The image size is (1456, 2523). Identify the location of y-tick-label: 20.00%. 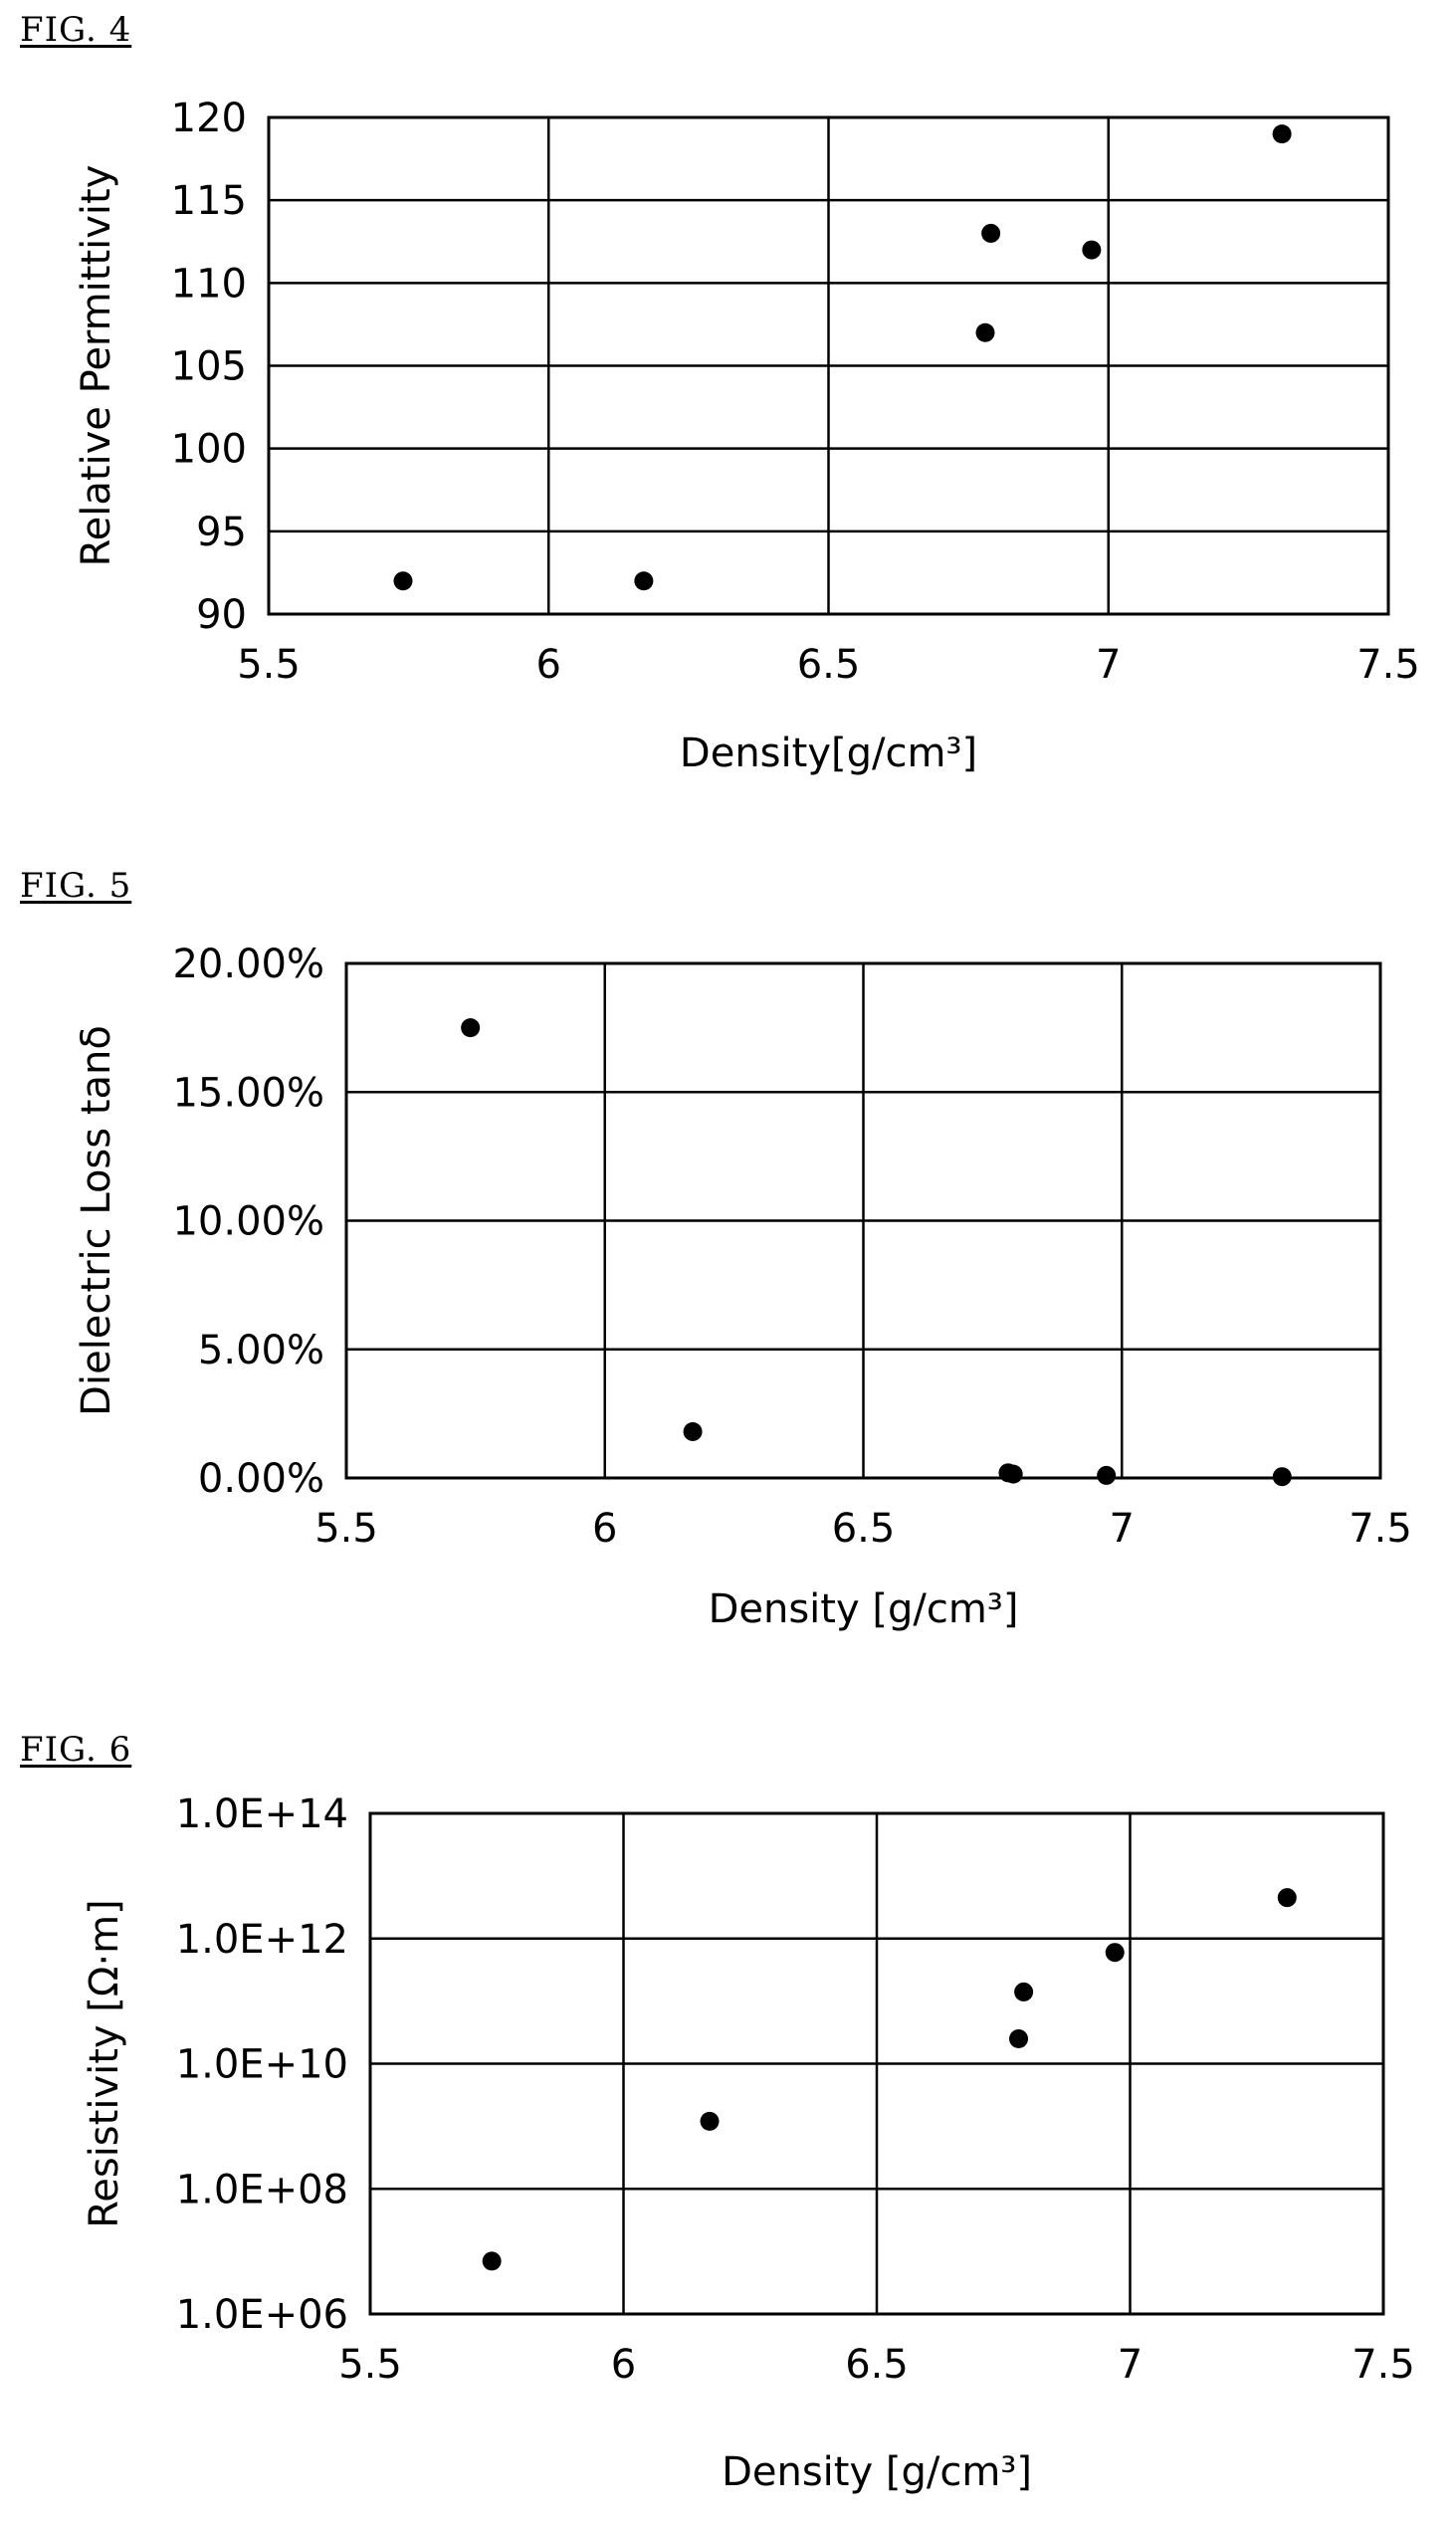
(248, 964).